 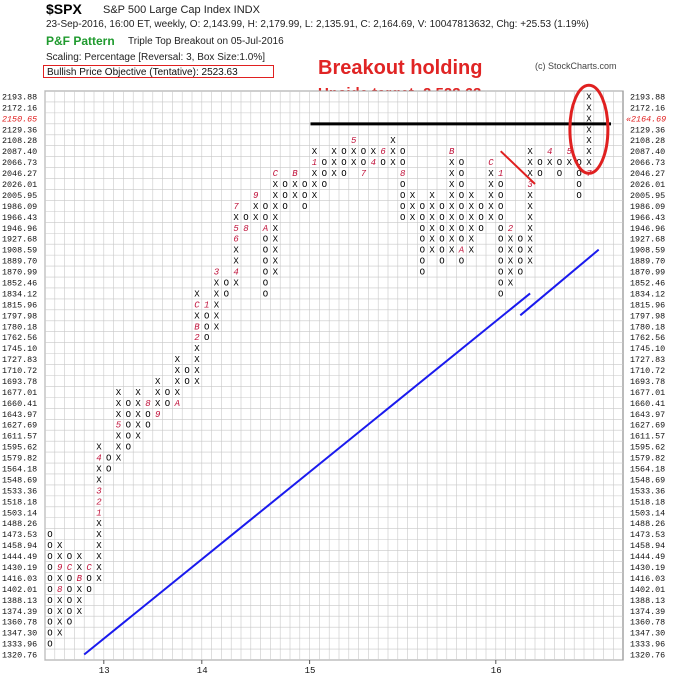 What do you see at coordinates (19, 360) in the screenshot?
I see `y-tick-label-left: 1727.83` at bounding box center [19, 360].